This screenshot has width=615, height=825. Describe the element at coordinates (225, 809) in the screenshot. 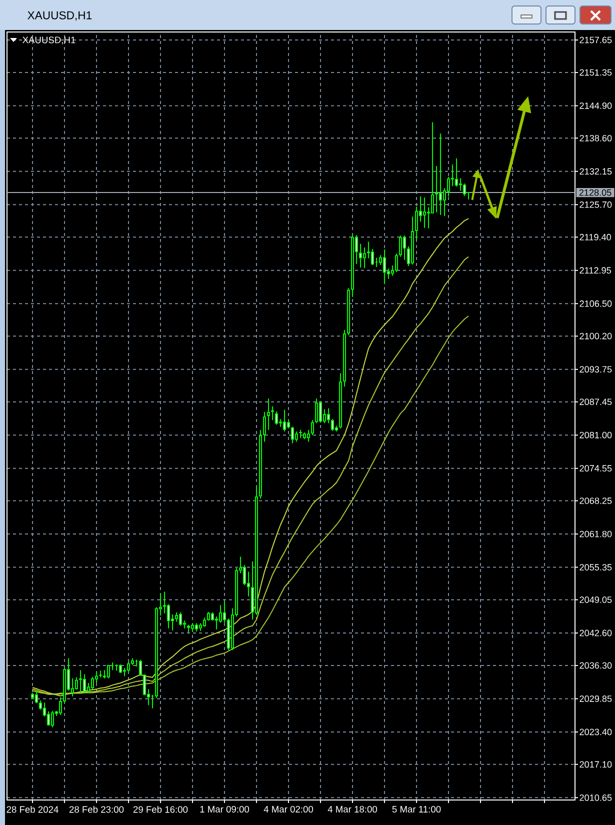

I see `x-tick-label: 1 Mar 09:00` at that location.